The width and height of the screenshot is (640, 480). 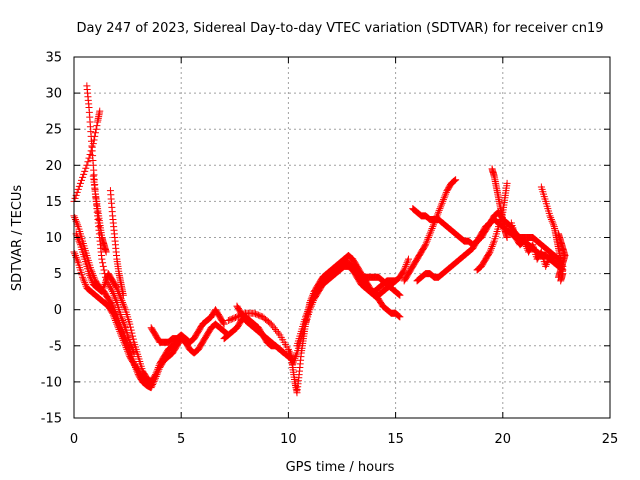 I want to click on x-tick-label: 0, so click(x=74, y=439).